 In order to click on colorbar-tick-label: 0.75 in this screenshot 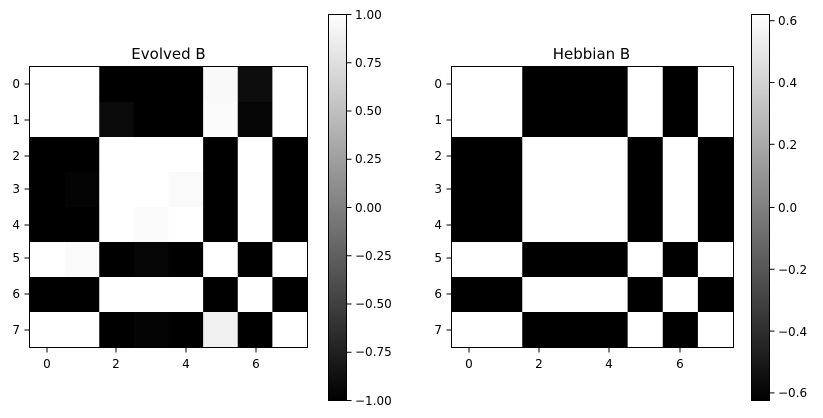, I will do `click(368, 63)`.